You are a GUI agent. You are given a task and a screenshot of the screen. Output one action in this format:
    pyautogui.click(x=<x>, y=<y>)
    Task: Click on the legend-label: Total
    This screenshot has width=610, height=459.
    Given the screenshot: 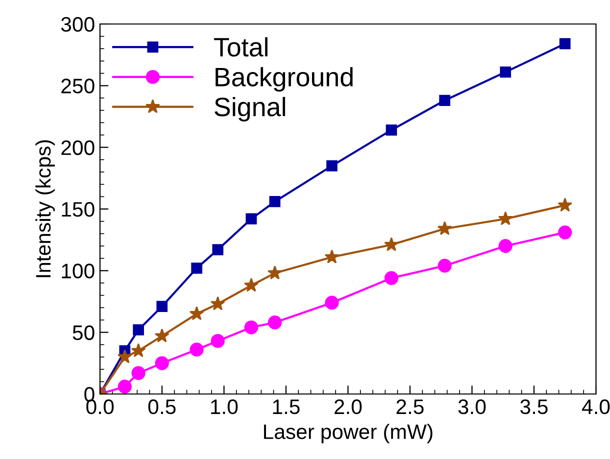 What is the action you would take?
    pyautogui.click(x=241, y=47)
    